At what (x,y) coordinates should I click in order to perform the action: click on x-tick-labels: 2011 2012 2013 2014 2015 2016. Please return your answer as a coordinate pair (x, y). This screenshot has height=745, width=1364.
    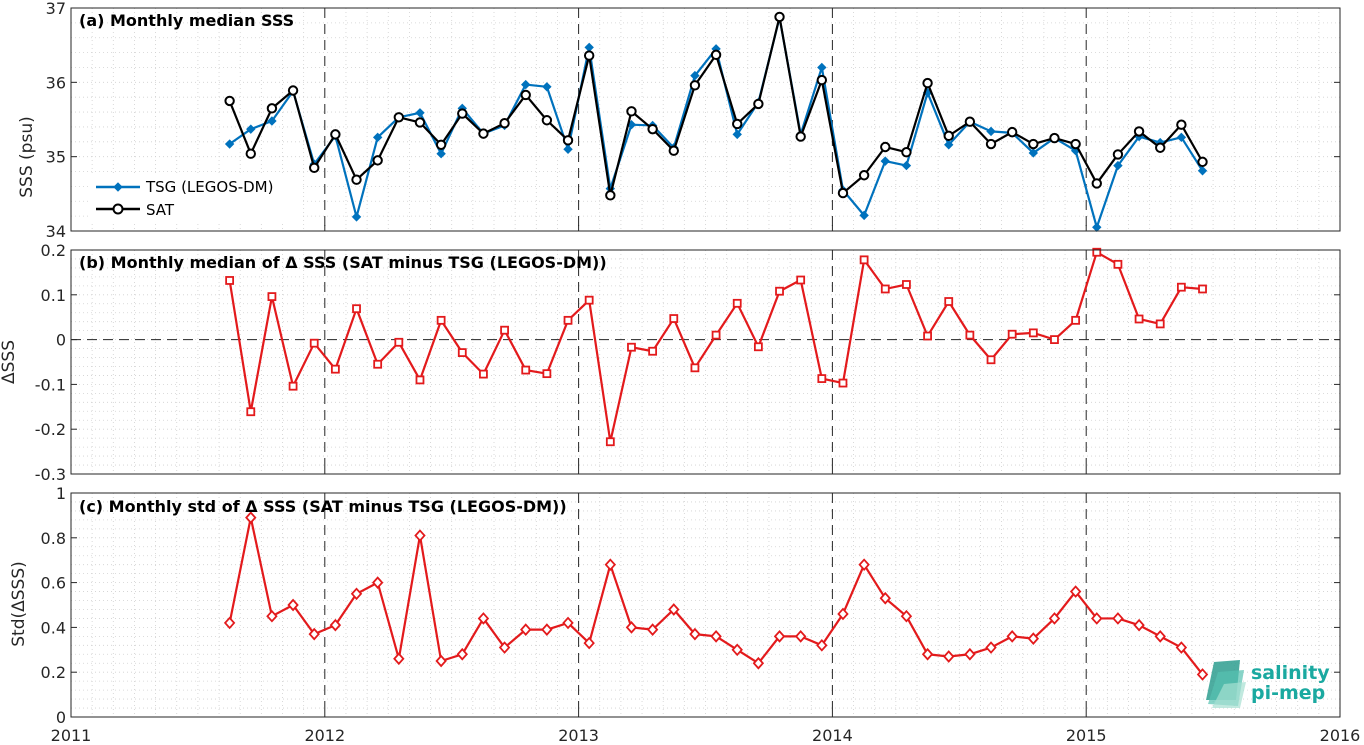
    Looking at the image, I should click on (706, 735).